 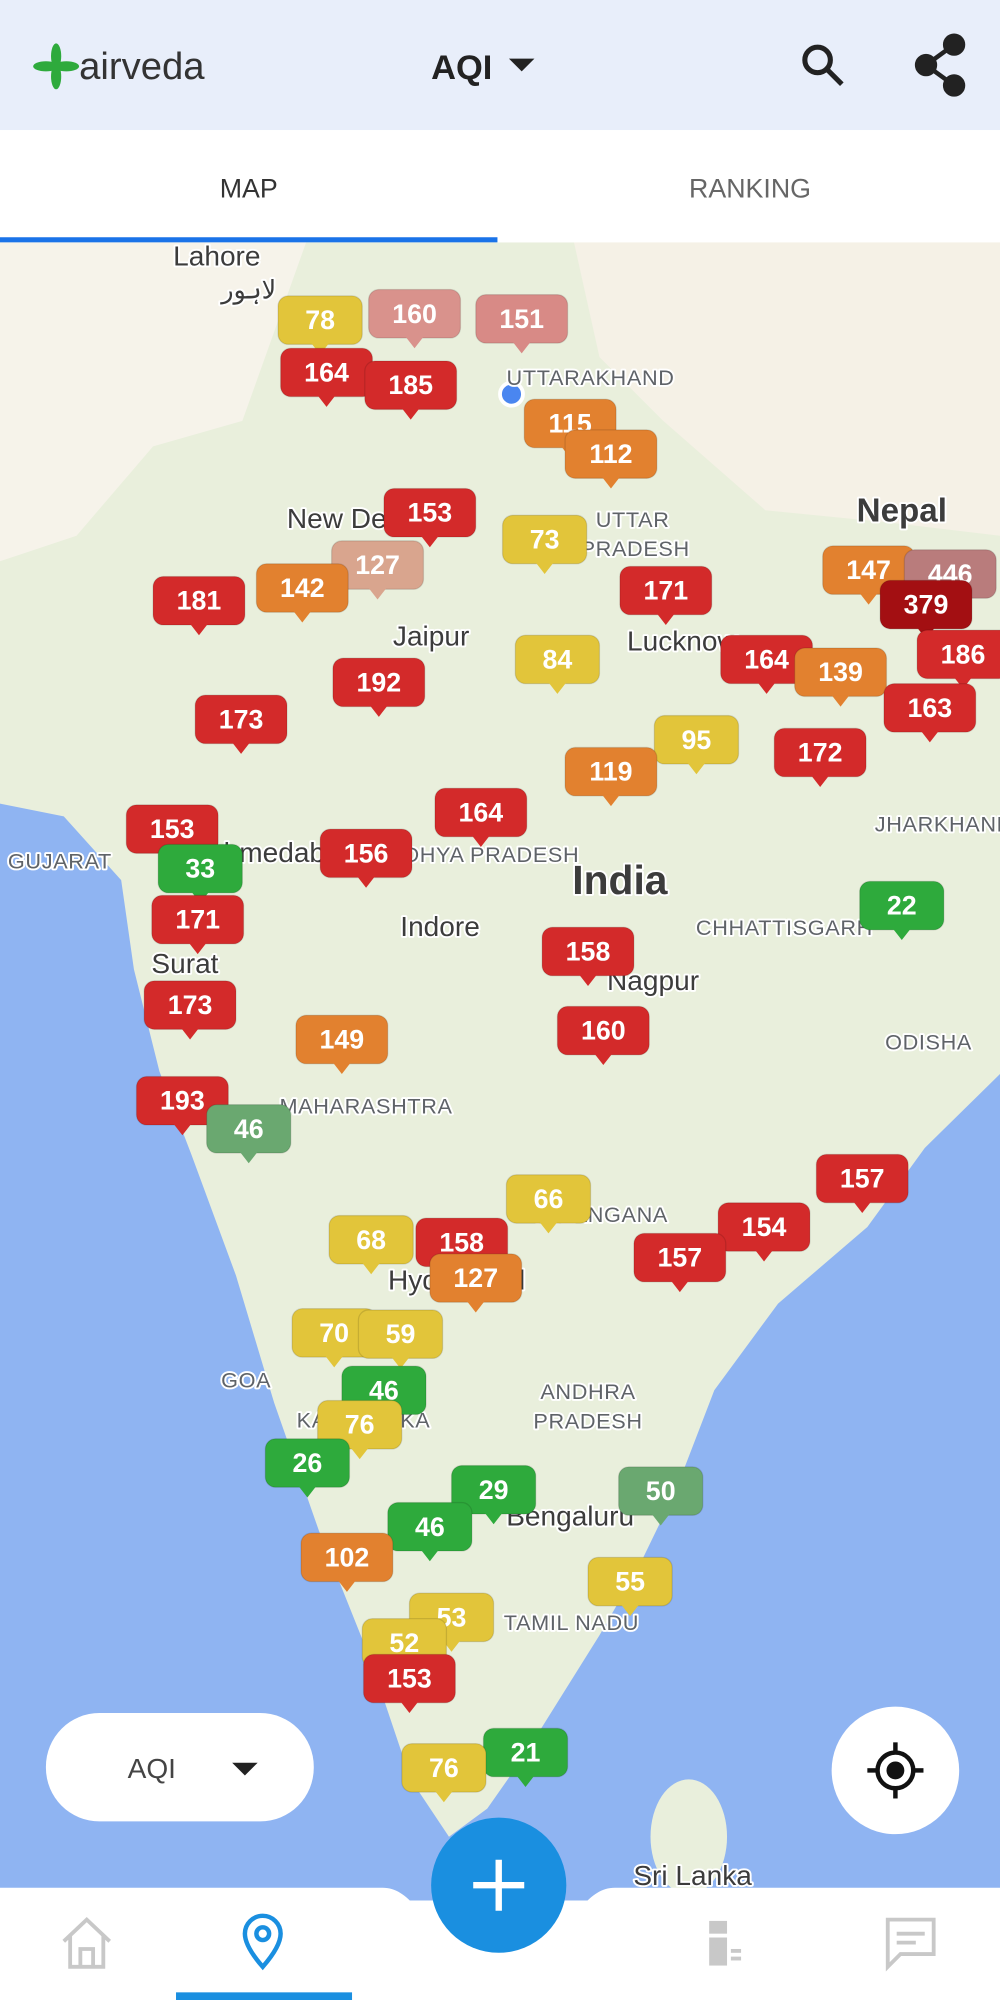 I want to click on aqi-marker: 156, so click(x=366, y=858).